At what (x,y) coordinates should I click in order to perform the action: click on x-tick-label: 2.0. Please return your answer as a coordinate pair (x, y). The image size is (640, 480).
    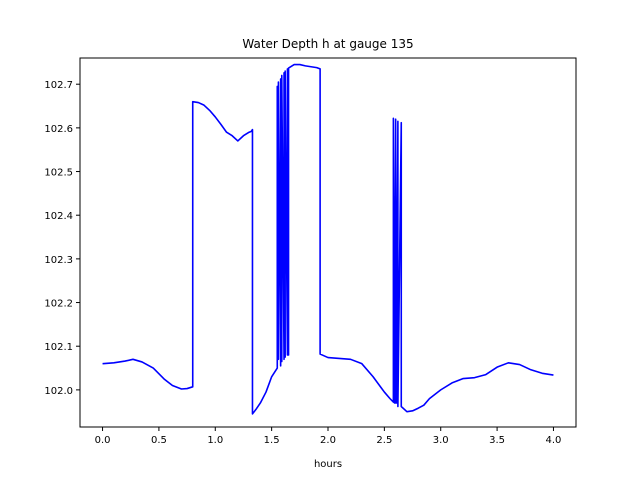
    Looking at the image, I should click on (328, 440).